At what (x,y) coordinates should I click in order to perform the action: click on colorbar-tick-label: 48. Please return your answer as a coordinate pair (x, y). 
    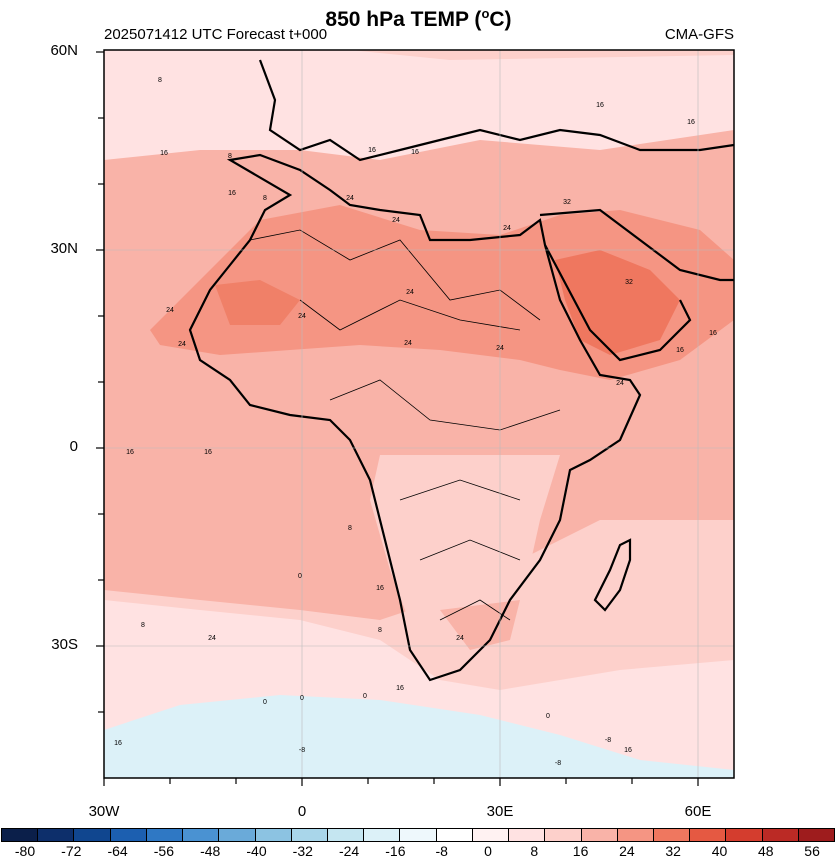
    Looking at the image, I should click on (766, 851).